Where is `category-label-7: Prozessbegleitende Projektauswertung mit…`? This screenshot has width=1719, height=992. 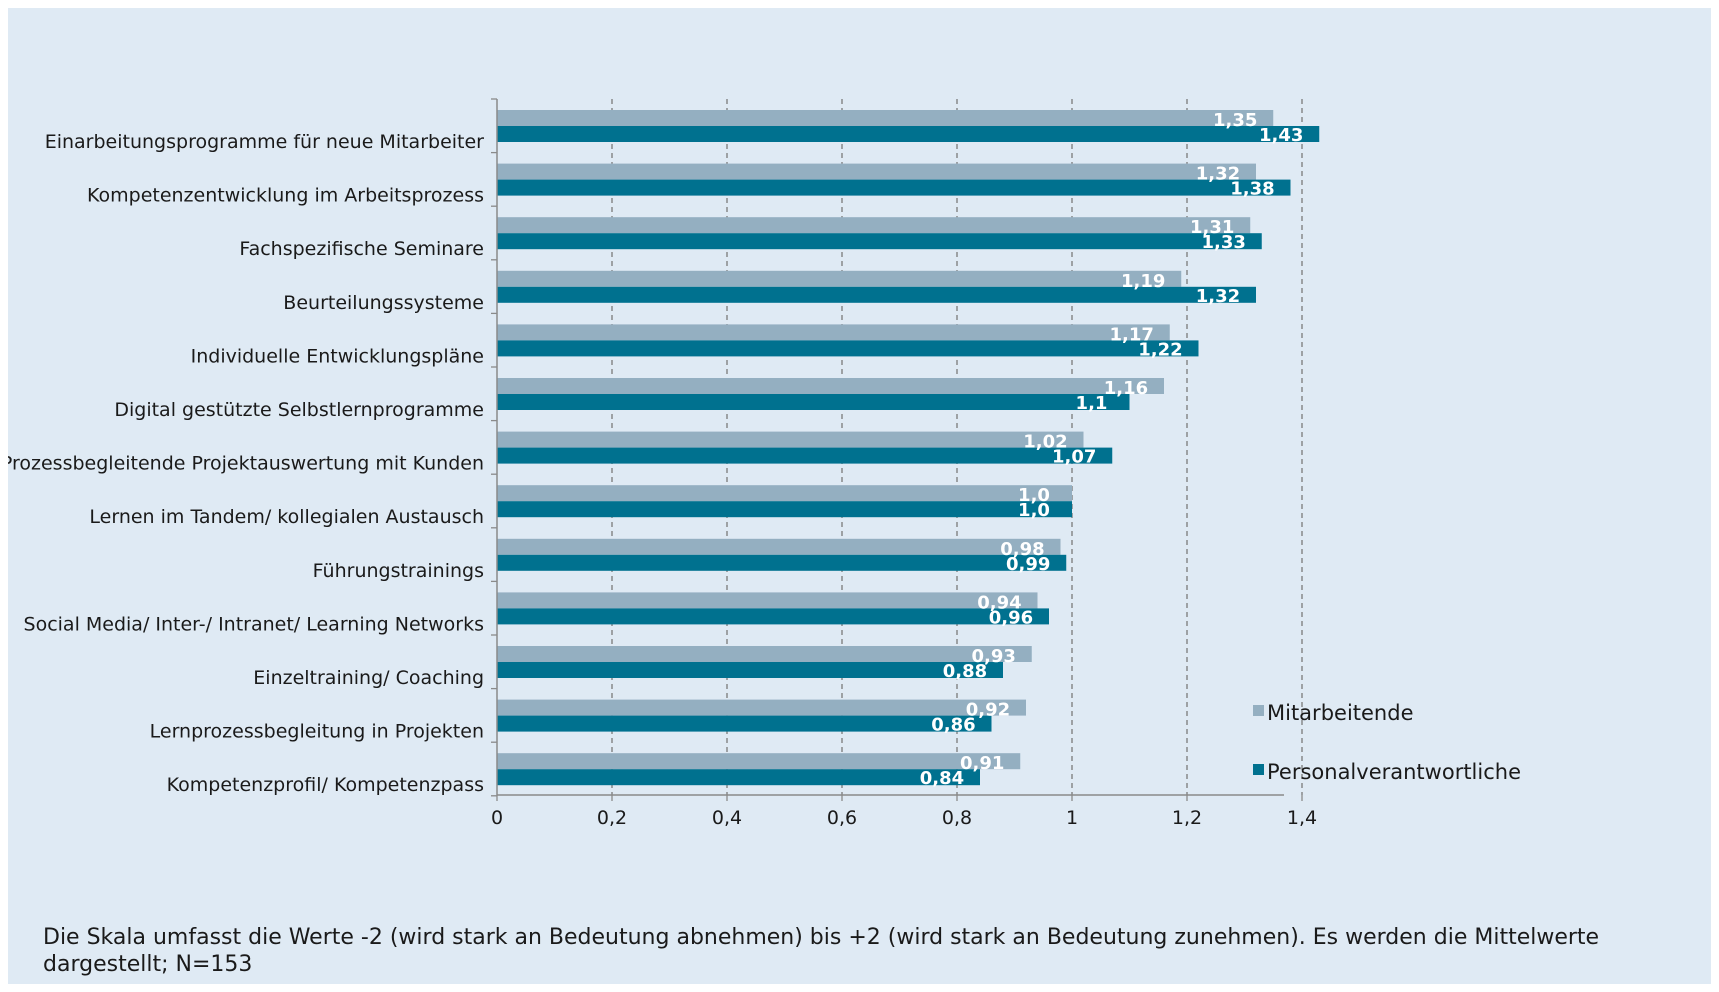 category-label-7: Prozessbegleitende Projektauswertung mit… is located at coordinates (246, 464).